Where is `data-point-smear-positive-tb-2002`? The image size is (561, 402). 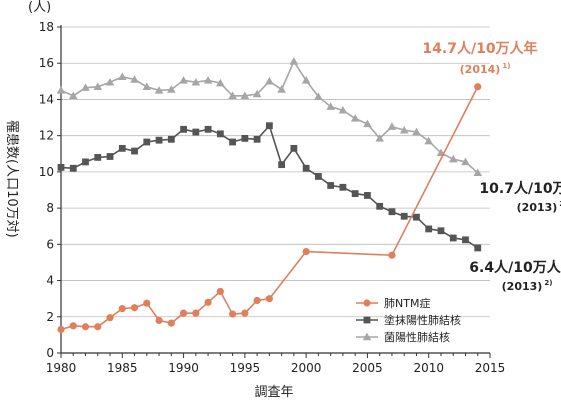
data-point-smear-positive-tb-2002 is located at coordinates (331, 185).